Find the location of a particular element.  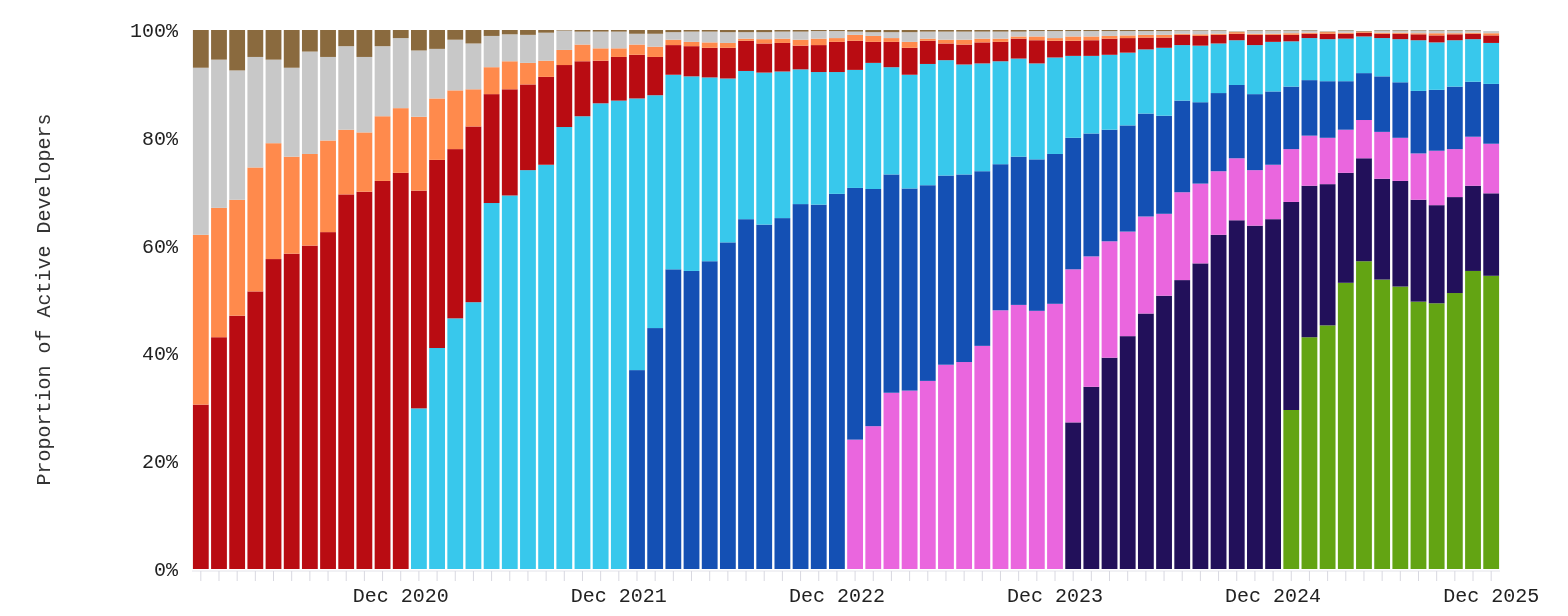

y-axis-title: Proportion of Active Developers is located at coordinates (44, 299).